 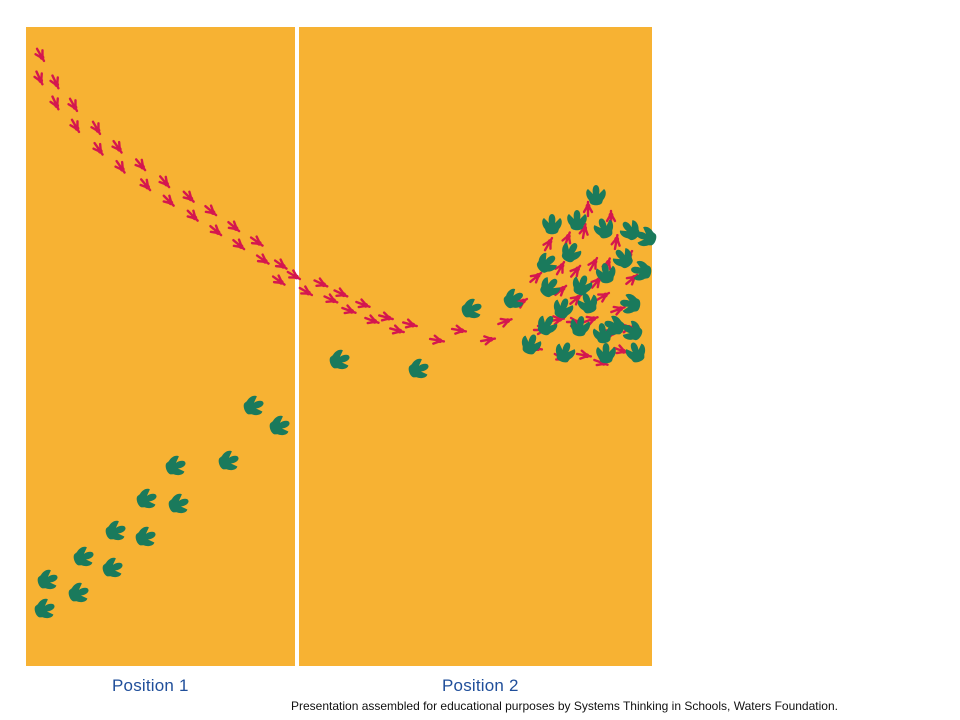 What do you see at coordinates (150, 685) in the screenshot?
I see `position-1-label: Position 1` at bounding box center [150, 685].